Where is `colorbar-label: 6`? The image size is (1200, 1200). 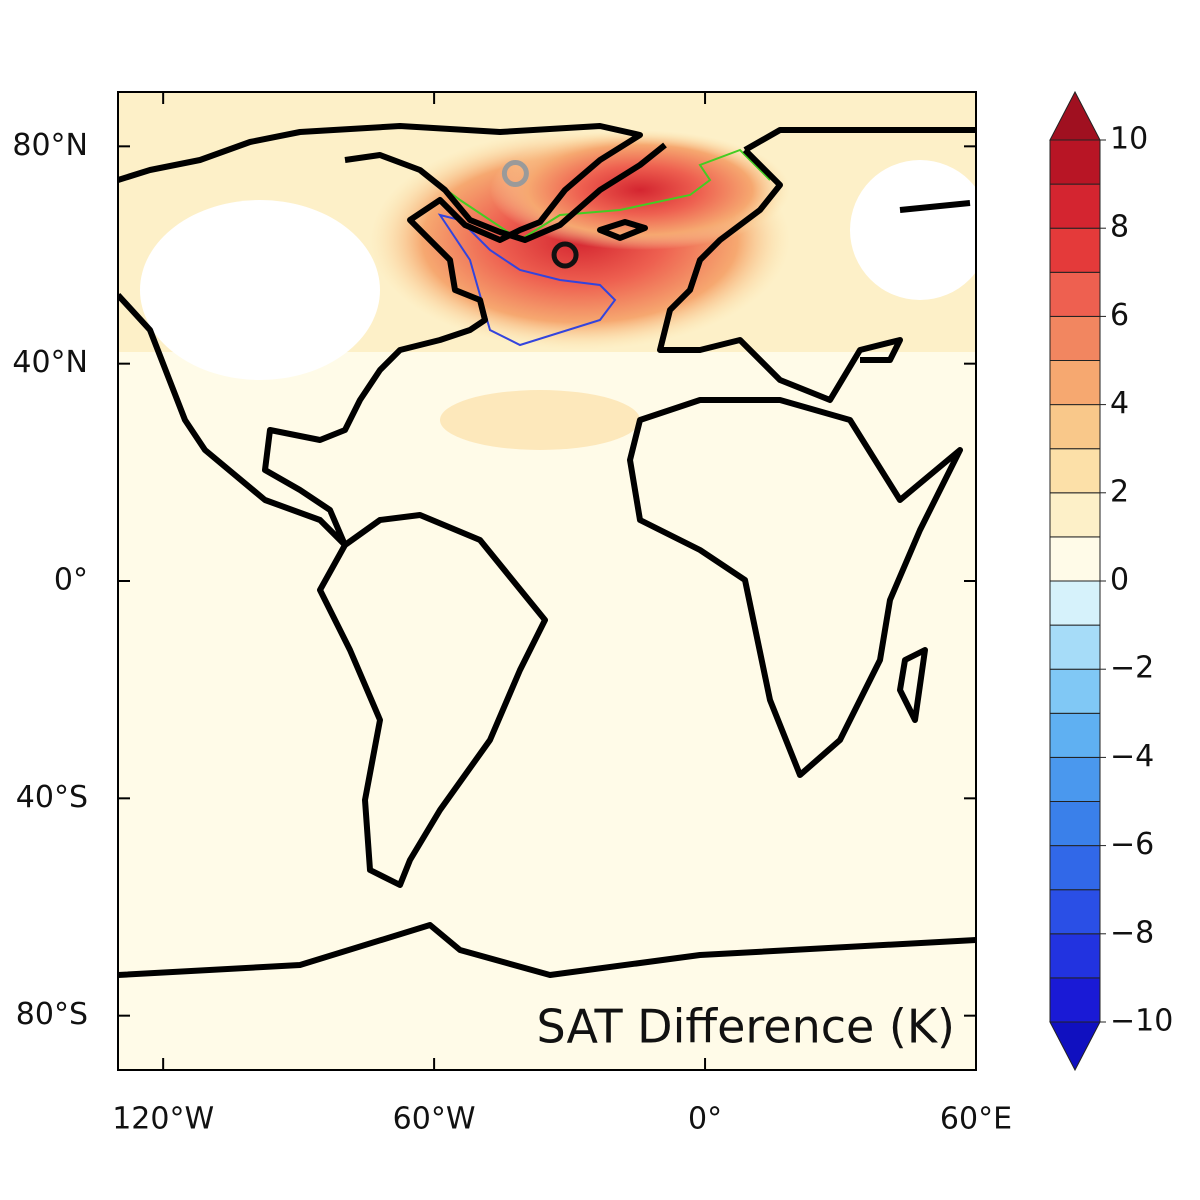 colorbar-label: 6 is located at coordinates (1119, 315).